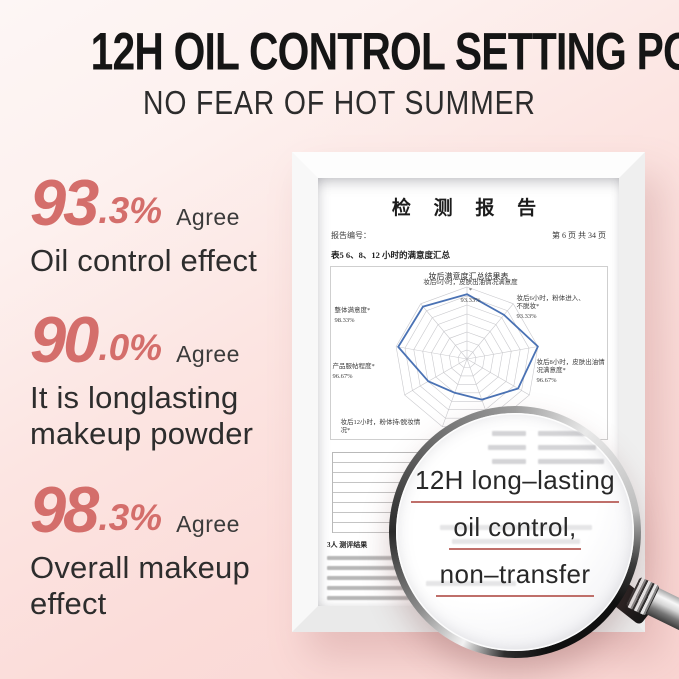 The width and height of the screenshot is (679, 679). Describe the element at coordinates (515, 578) in the screenshot. I see `magnifier-line-3: non–transfer` at that location.